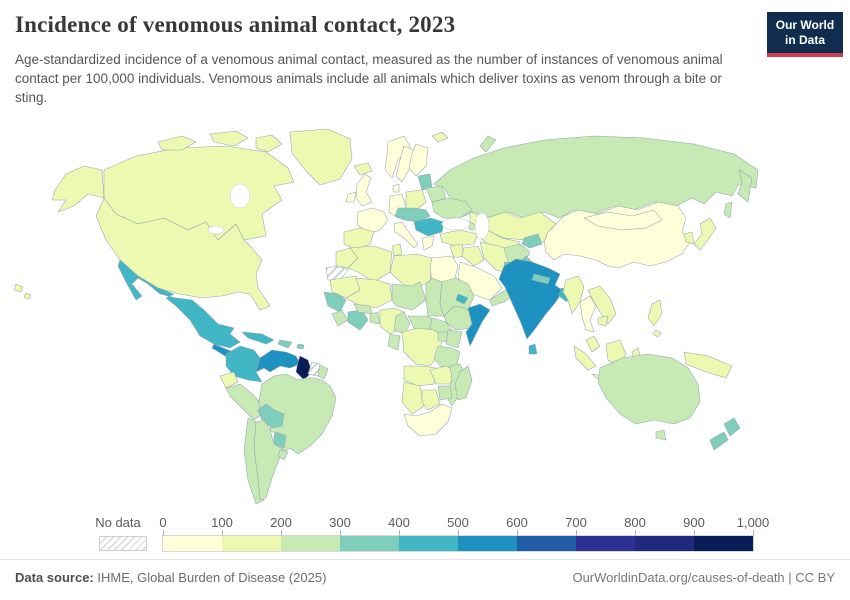 The width and height of the screenshot is (850, 600). I want to click on country-malaysia, so click(593, 344).